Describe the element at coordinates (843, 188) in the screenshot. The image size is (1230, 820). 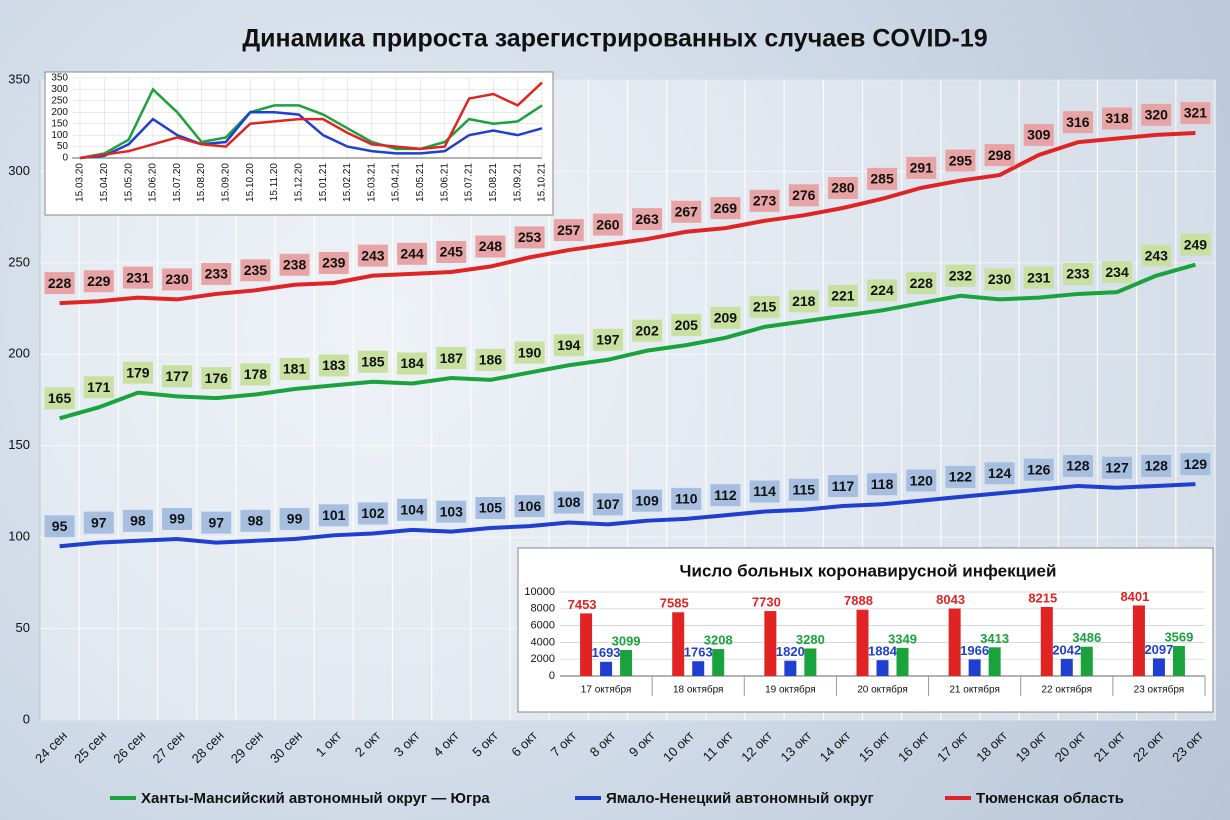
I see `value-label: 280` at that location.